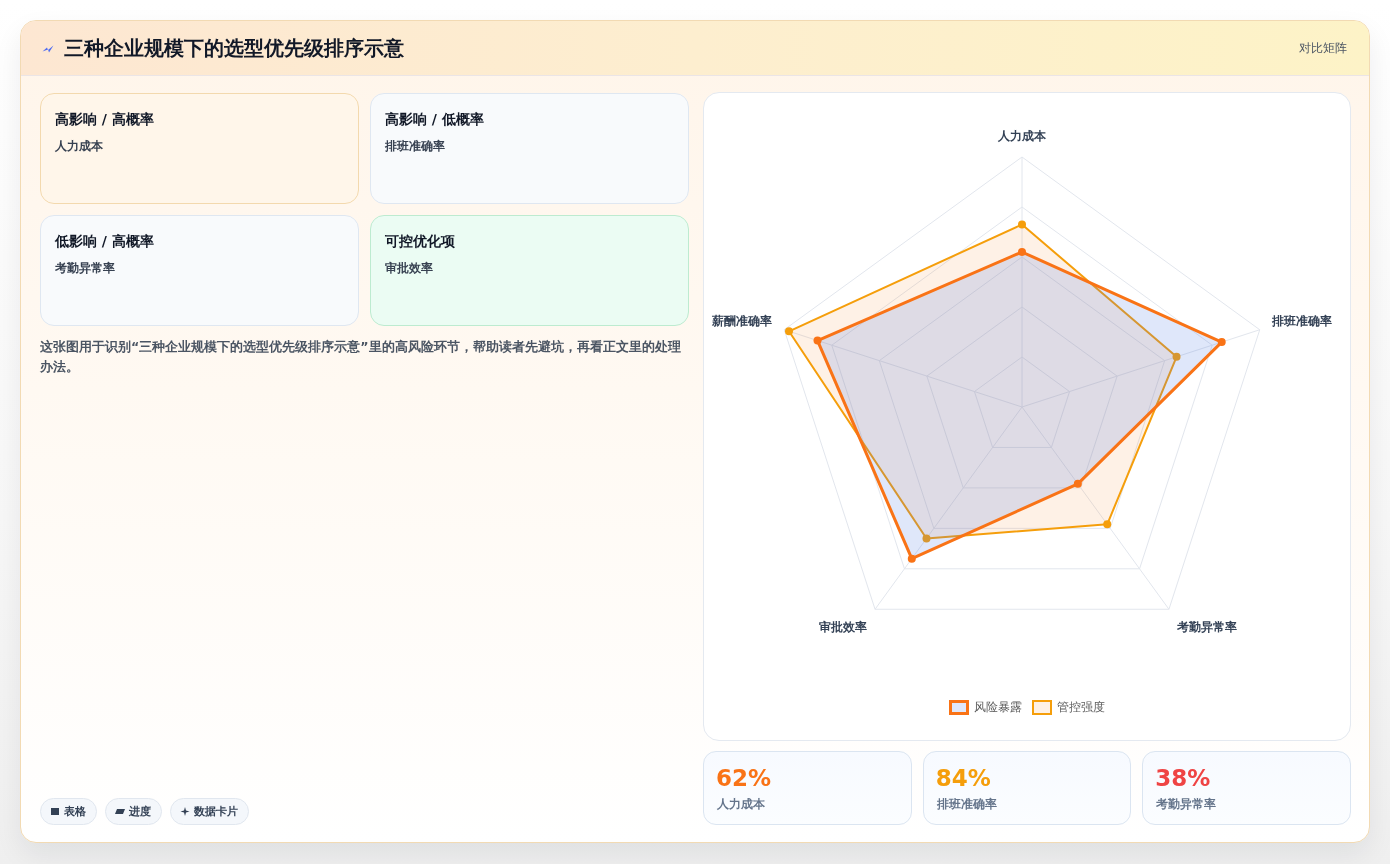 The width and height of the screenshot is (1390, 864). Describe the element at coordinates (1323, 48) in the screenshot. I see `text: 对比矩阵` at that location.